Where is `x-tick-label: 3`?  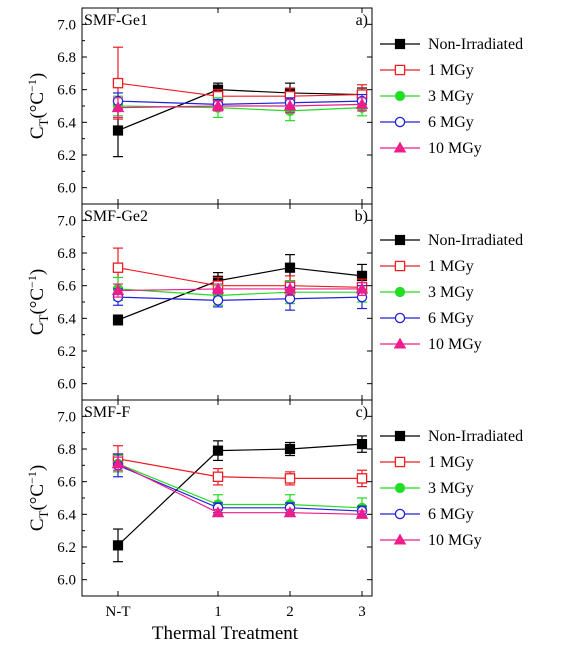
x-tick-label: 3 is located at coordinates (362, 612).